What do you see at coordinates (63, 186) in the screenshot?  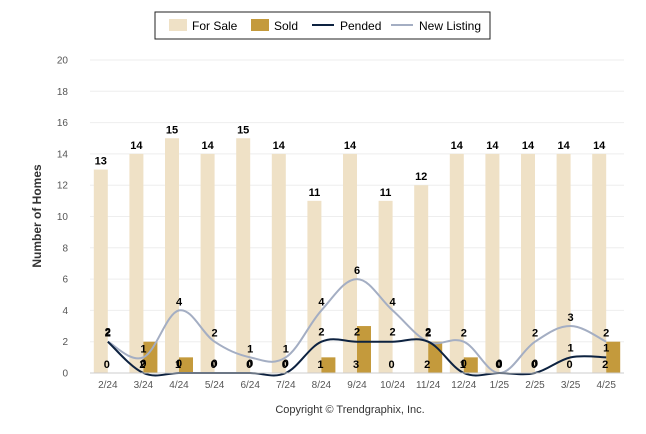 I see `y-tick-label: 12` at bounding box center [63, 186].